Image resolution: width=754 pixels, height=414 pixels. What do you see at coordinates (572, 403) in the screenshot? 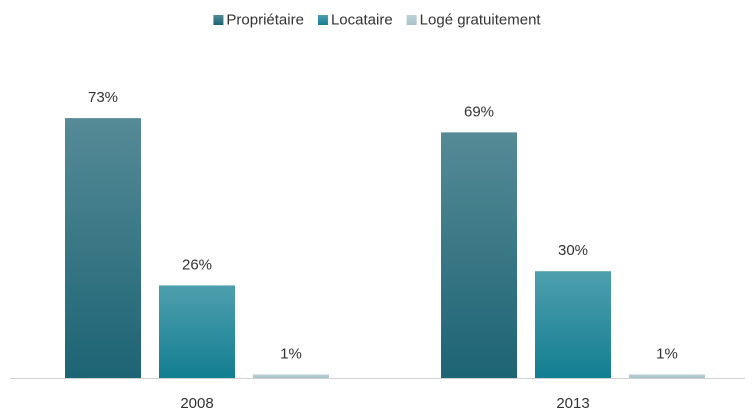
I see `x-tick-label: 2013` at bounding box center [572, 403].